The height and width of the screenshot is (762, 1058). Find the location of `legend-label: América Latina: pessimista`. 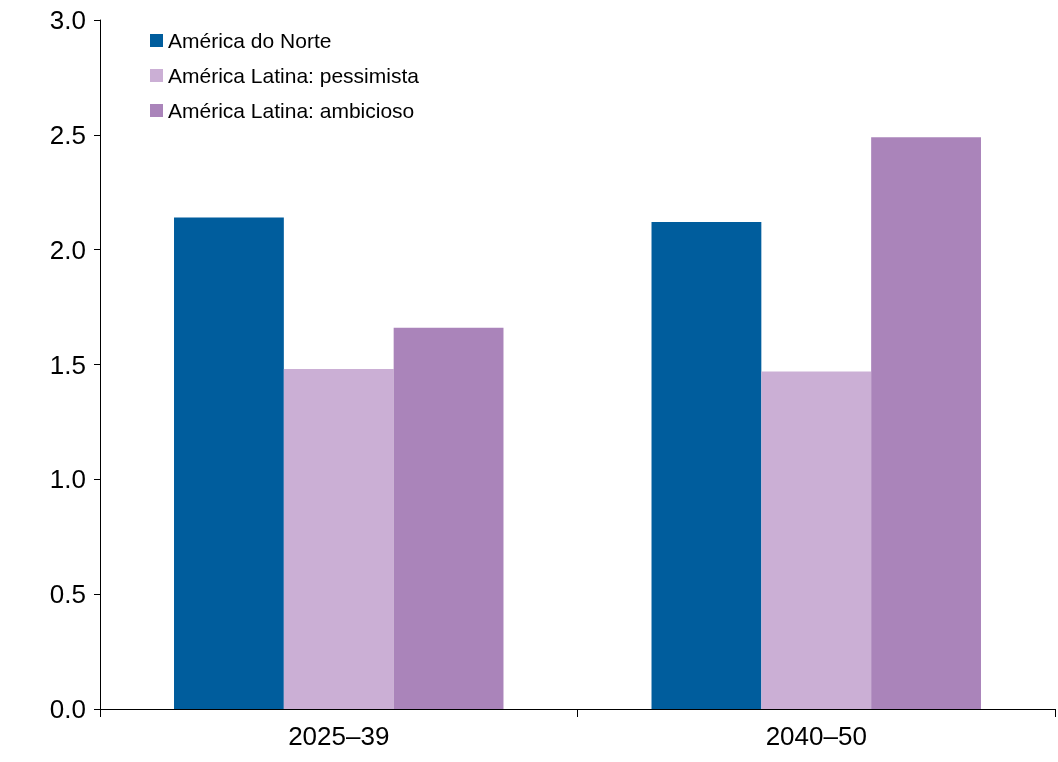

legend-label: América Latina: pessimista is located at coordinates (294, 75).